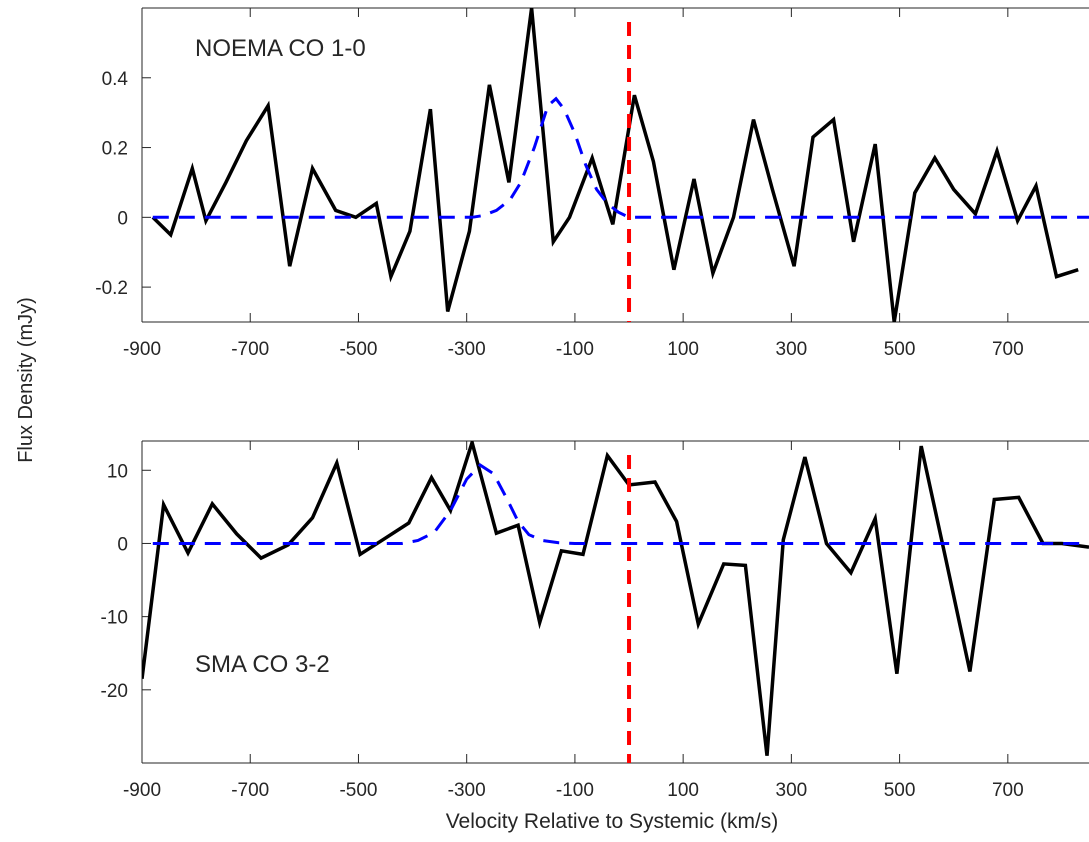 This screenshot has height=842, width=1089. I want to click on panel-label: NOEMA CO 1-0, so click(280, 48).